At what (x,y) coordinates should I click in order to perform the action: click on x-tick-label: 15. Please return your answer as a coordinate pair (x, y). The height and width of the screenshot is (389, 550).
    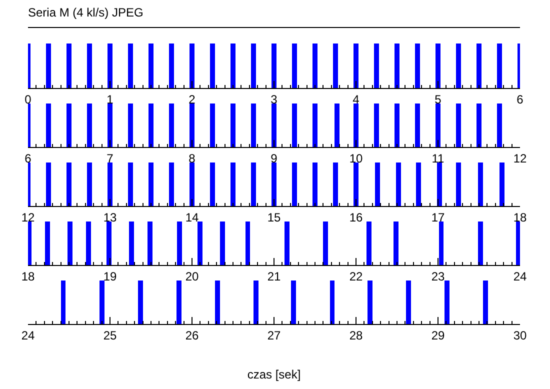
    Looking at the image, I should click on (274, 217).